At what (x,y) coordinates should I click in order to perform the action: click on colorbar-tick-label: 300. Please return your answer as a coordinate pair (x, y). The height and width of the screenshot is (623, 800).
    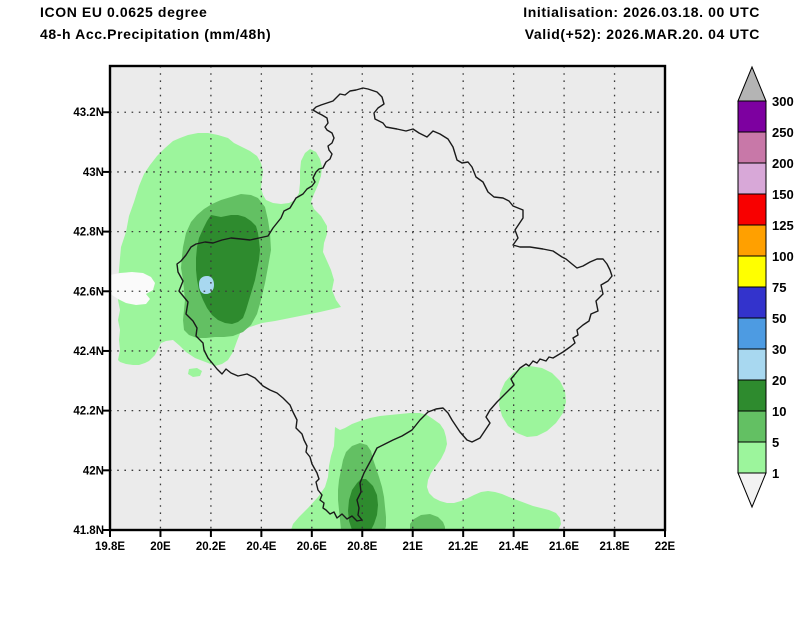
    Looking at the image, I should click on (783, 101).